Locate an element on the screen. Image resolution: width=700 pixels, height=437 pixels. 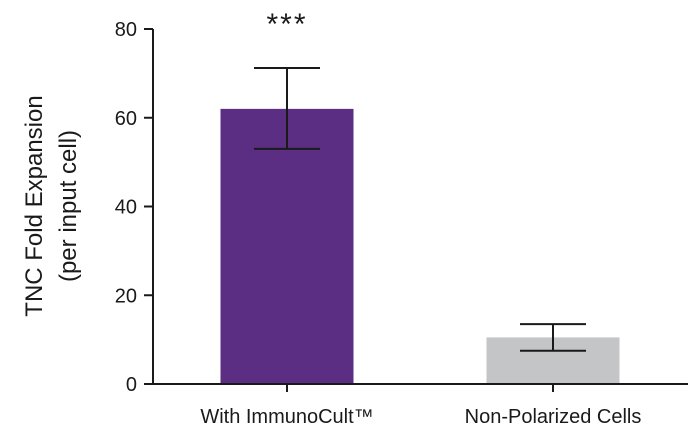
y-axis-title-line-1: TNC Fold Expansion is located at coordinates (34, 205).